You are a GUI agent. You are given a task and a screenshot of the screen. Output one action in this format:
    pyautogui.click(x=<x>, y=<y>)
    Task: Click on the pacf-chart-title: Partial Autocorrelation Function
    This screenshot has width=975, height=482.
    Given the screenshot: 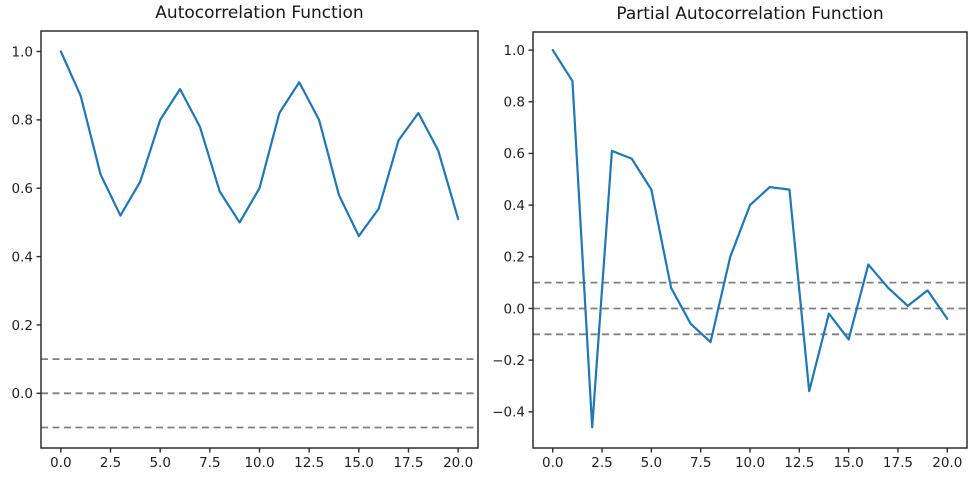 What is the action you would take?
    pyautogui.click(x=750, y=14)
    